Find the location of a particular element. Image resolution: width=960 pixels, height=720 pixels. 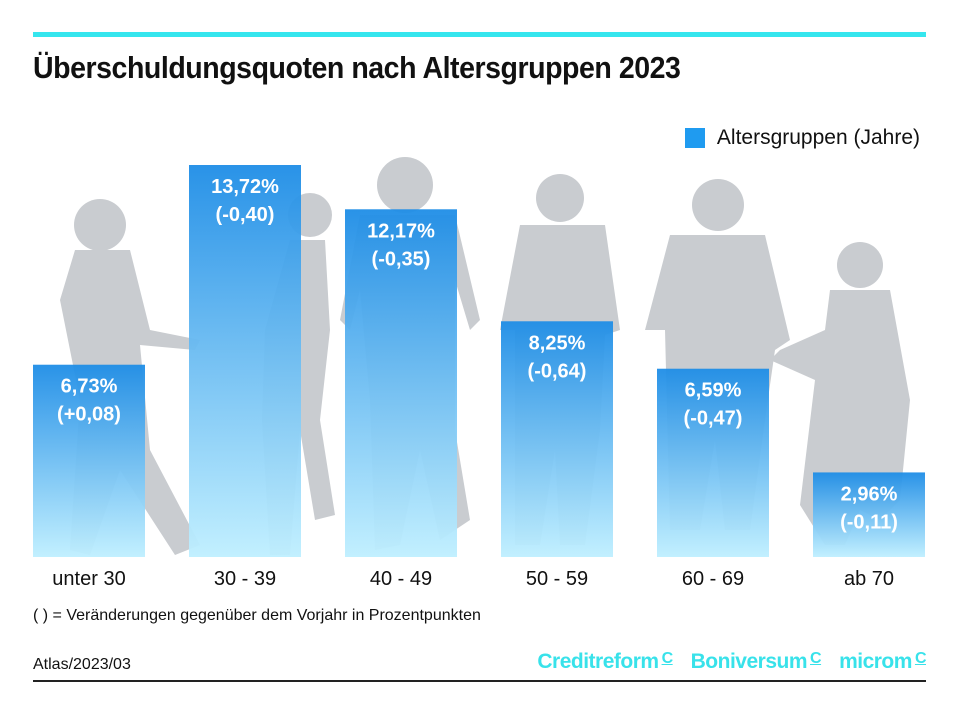

value-label: 2,96% is located at coordinates (869, 494).